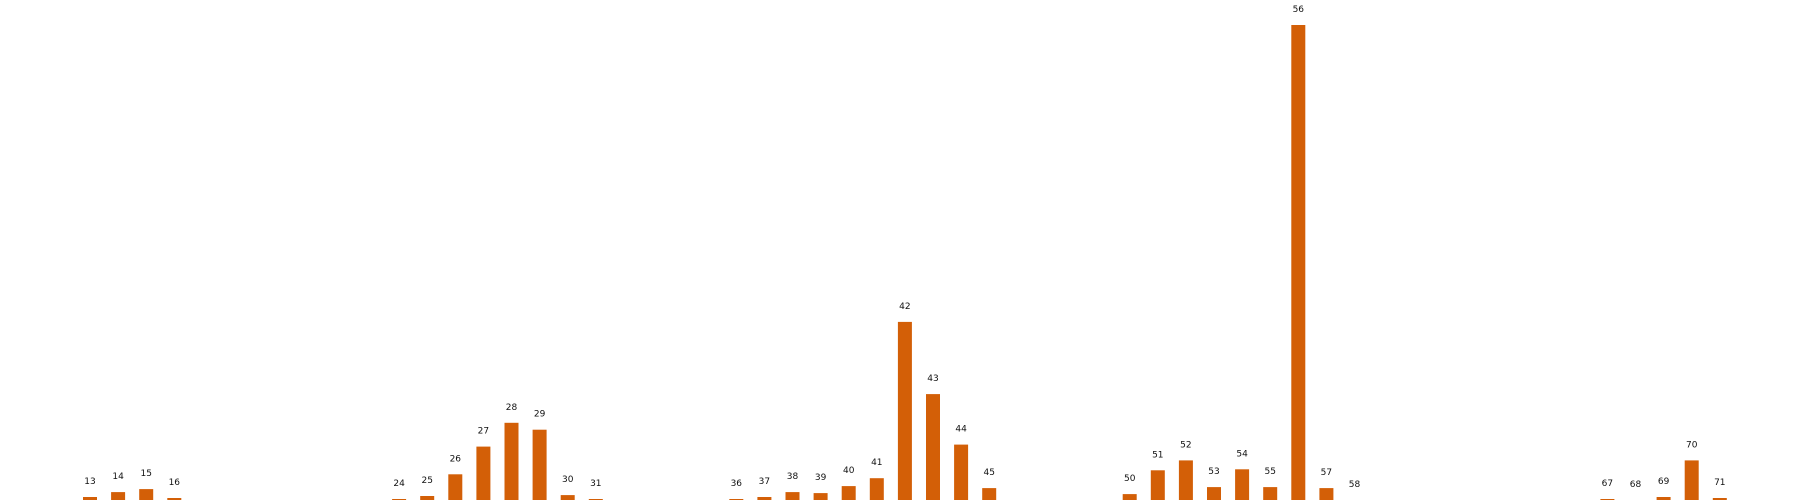  I want to click on bar-label-15: 15, so click(145, 474).